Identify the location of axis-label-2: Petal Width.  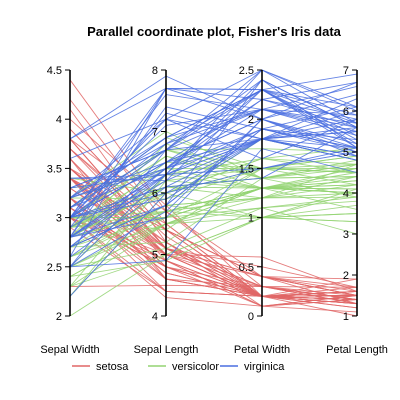
(262, 350).